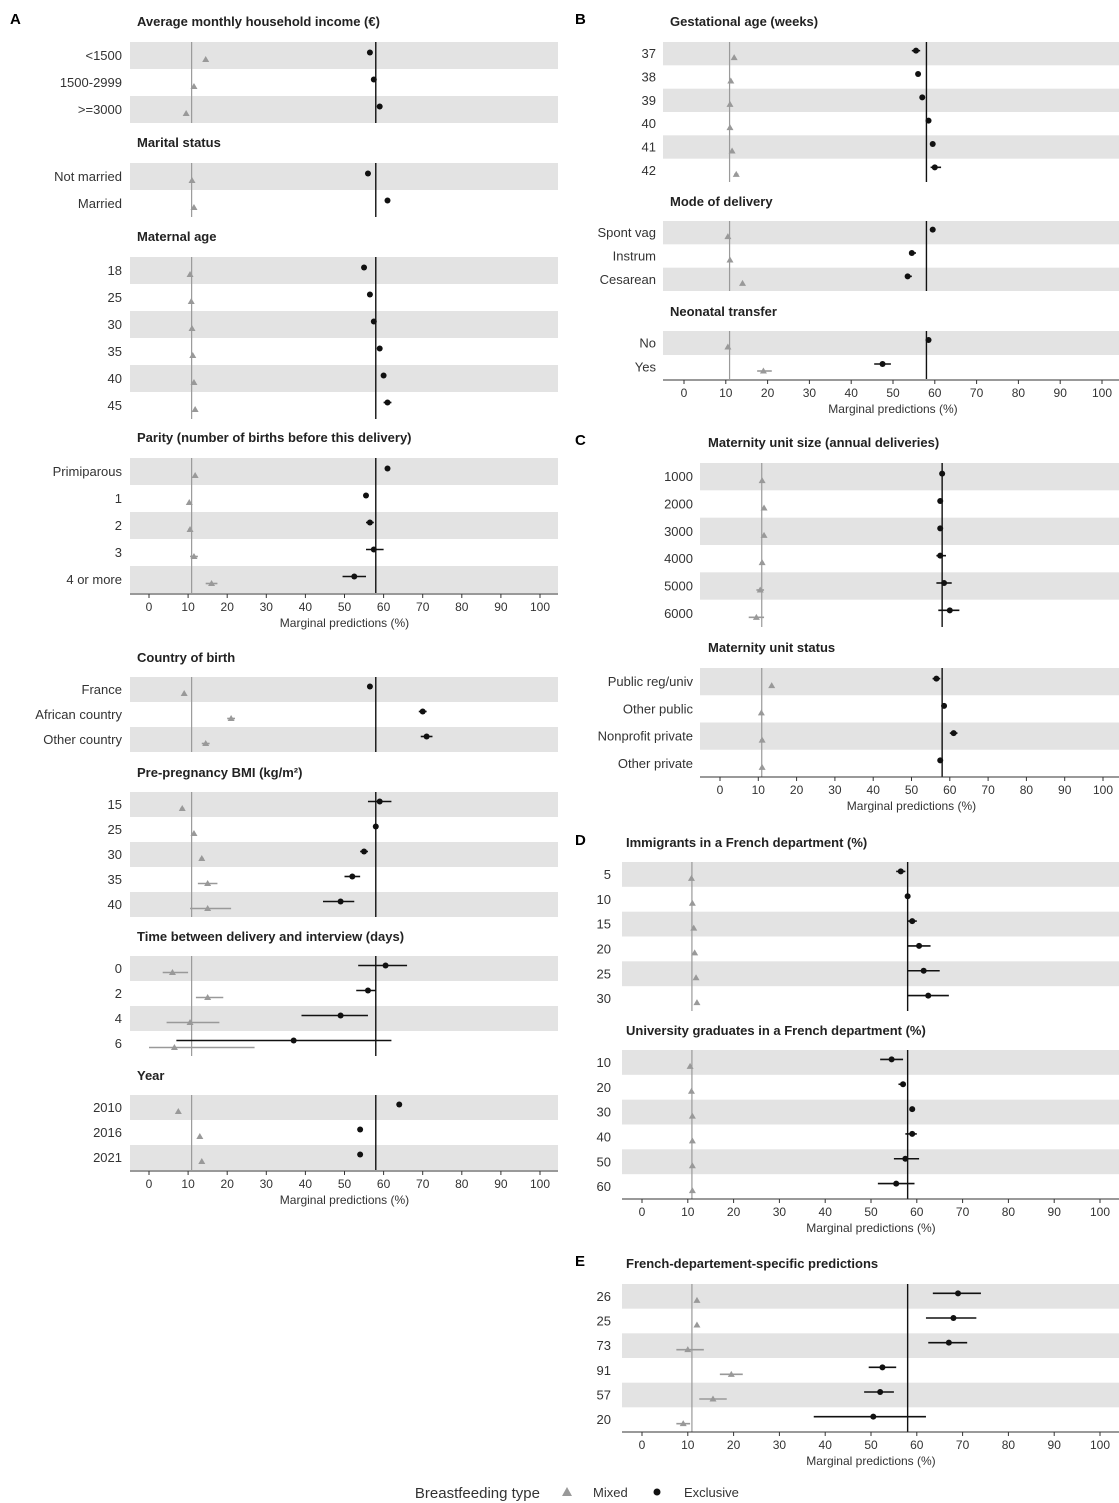 The width and height of the screenshot is (1119, 1503). I want to click on row-label: 15, so click(604, 924).